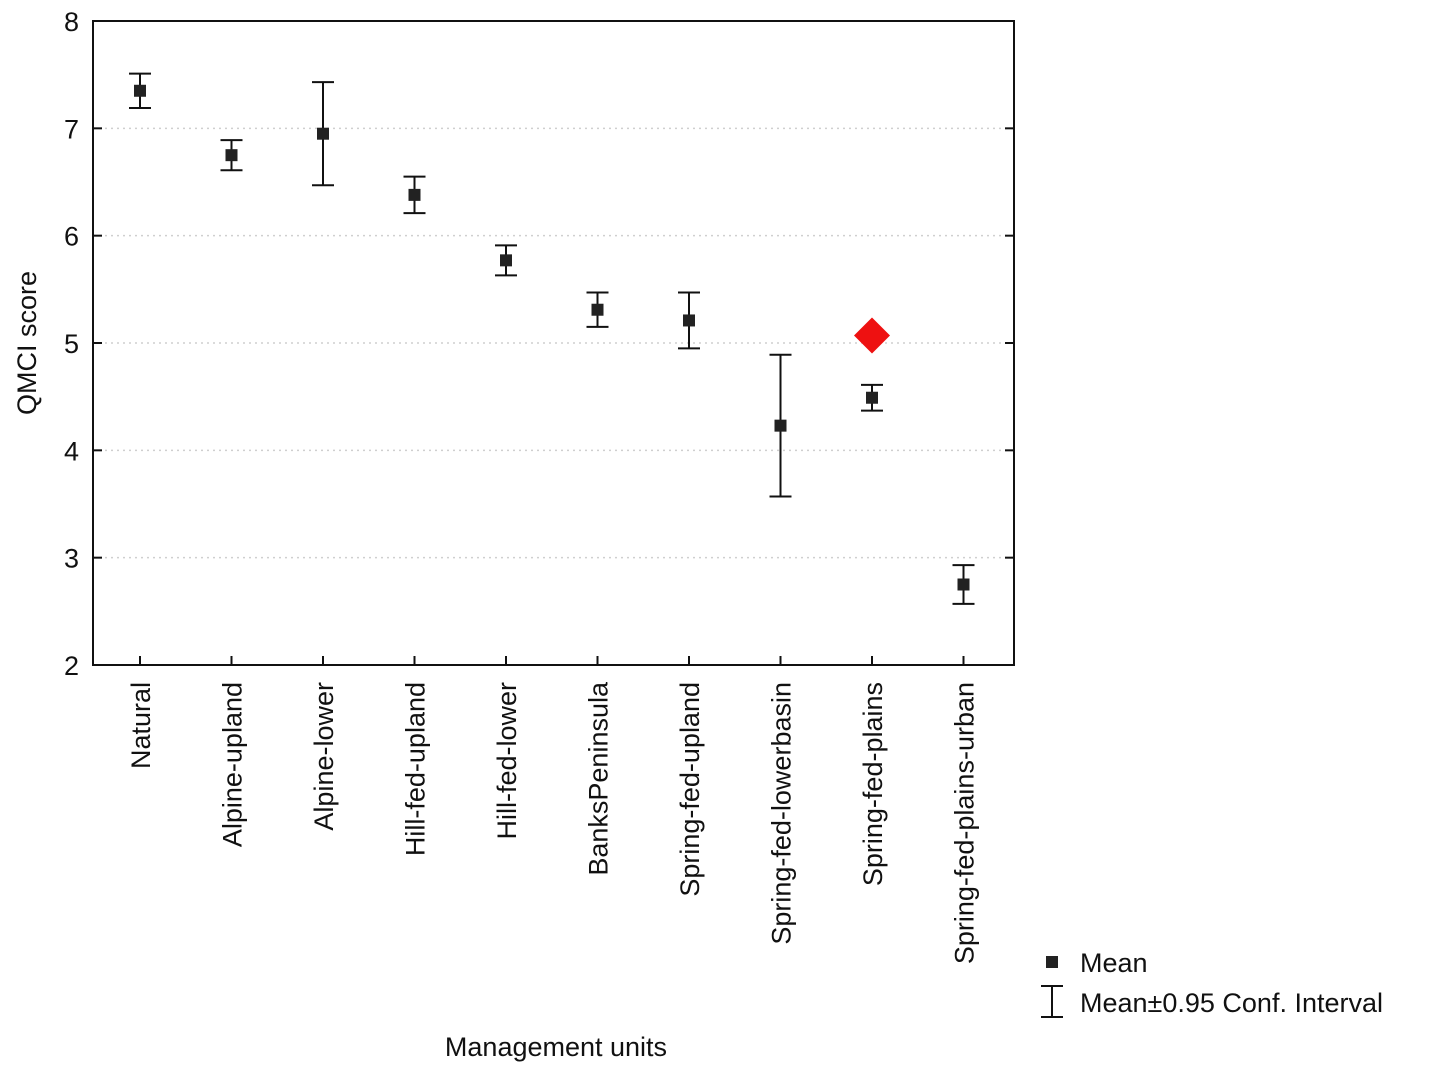 This screenshot has width=1445, height=1067. What do you see at coordinates (71, 237) in the screenshot?
I see `y-tick-label: 6` at bounding box center [71, 237].